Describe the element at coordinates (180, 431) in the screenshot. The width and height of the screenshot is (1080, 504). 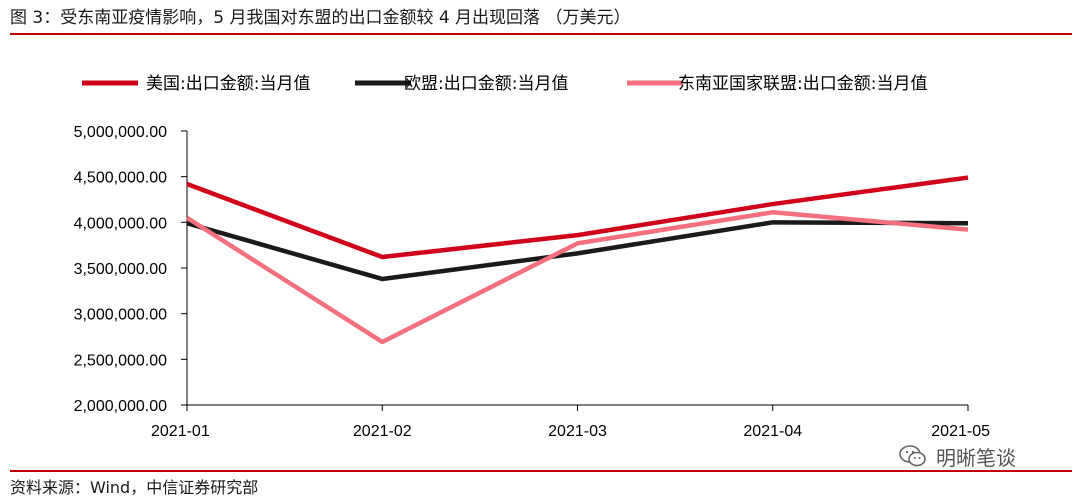
I see `x-tick-label: 2021-01` at that location.